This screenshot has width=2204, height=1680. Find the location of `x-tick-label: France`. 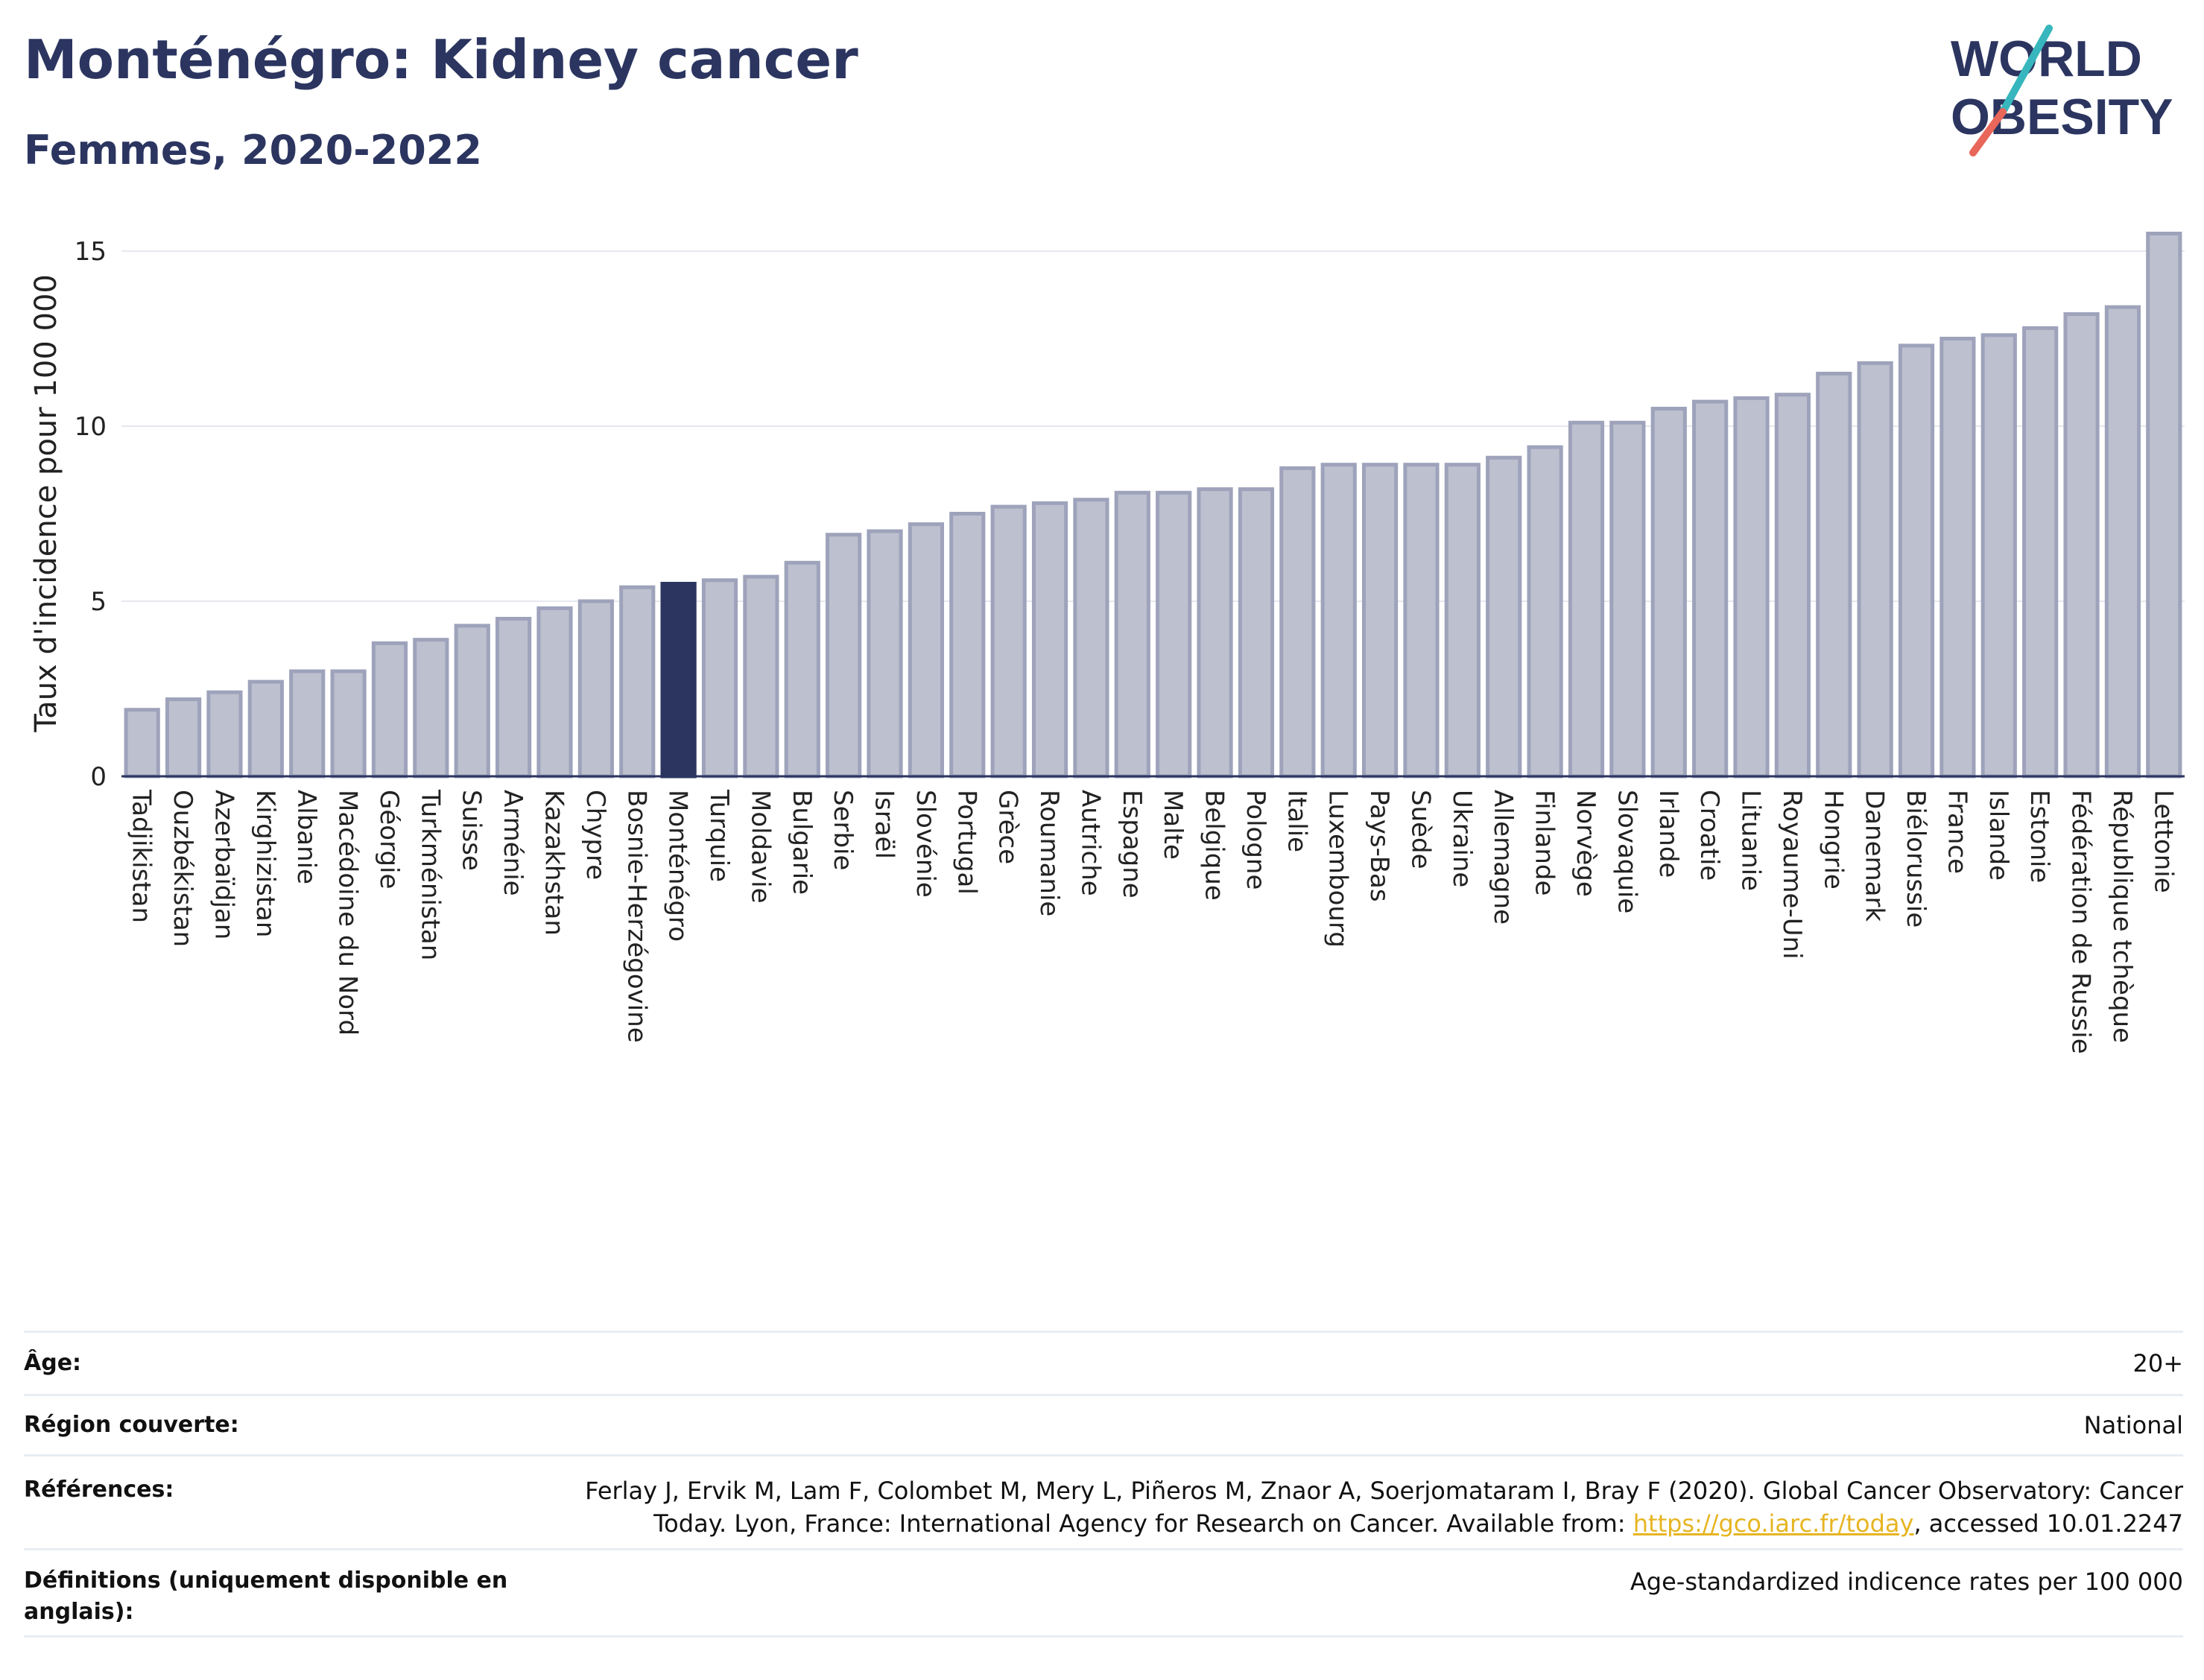

x-tick-label: France is located at coordinates (1957, 832).